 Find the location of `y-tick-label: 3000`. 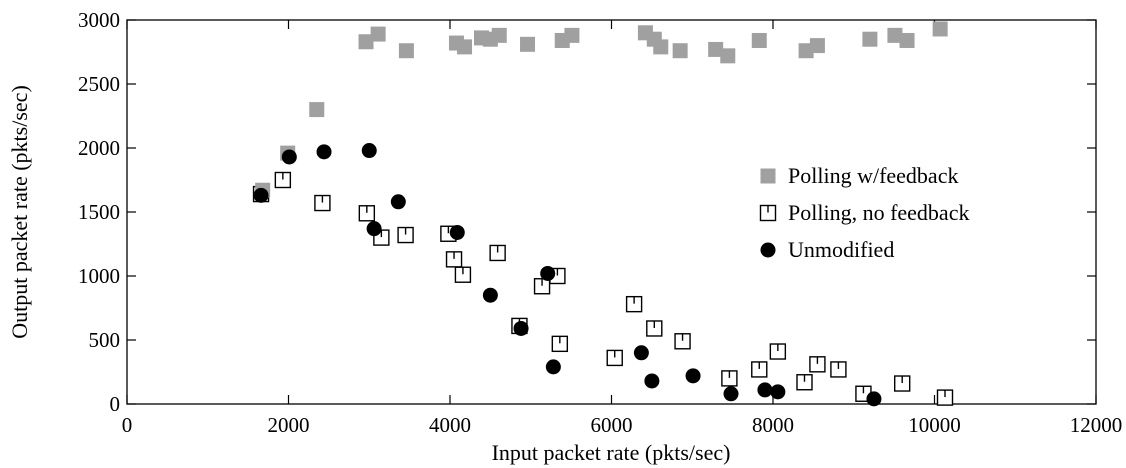

y-tick-label: 3000 is located at coordinates (99, 20).